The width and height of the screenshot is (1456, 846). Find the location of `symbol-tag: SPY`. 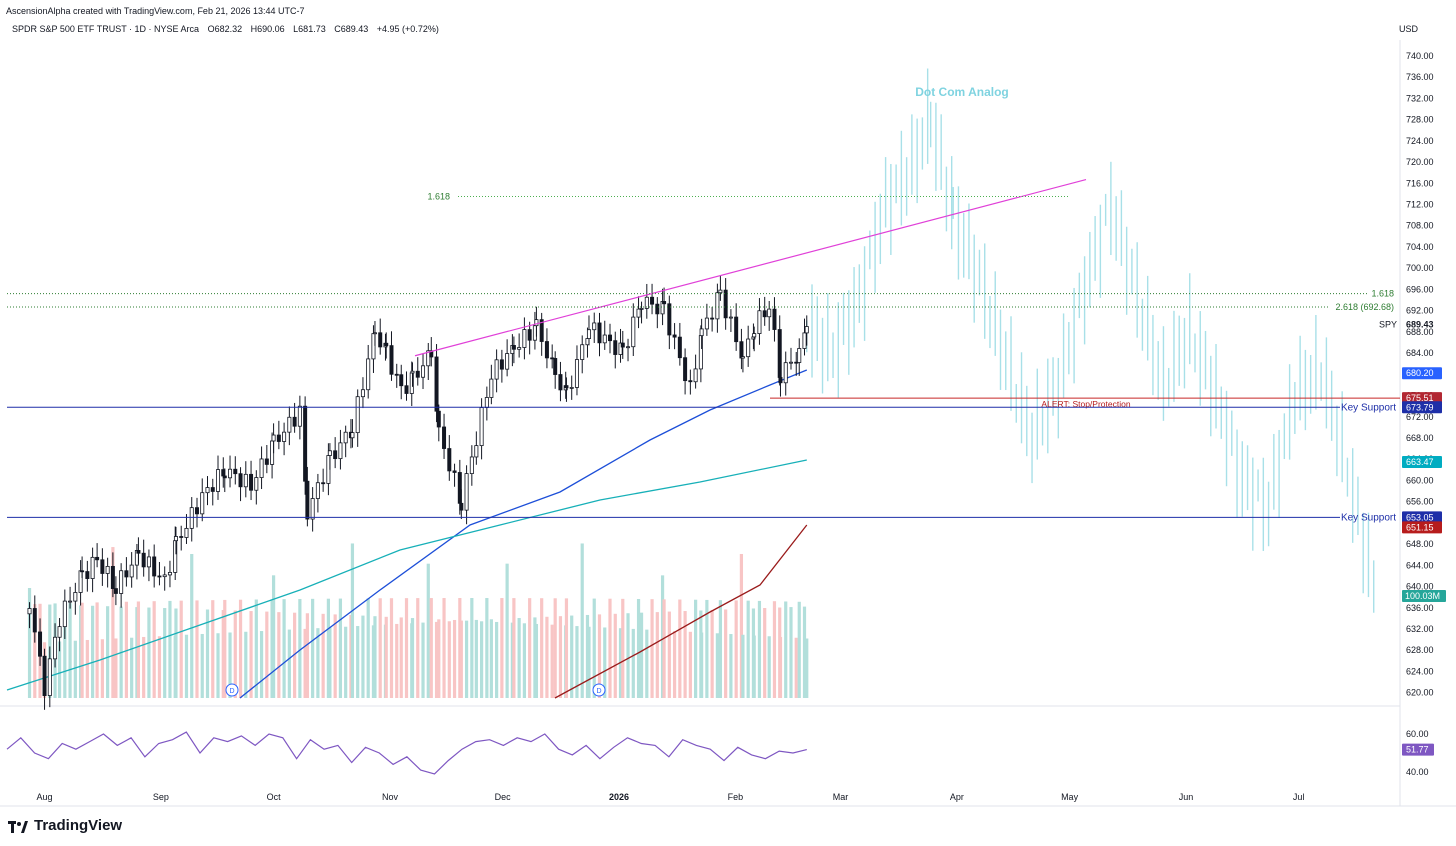

symbol-tag: SPY is located at coordinates (1388, 324).